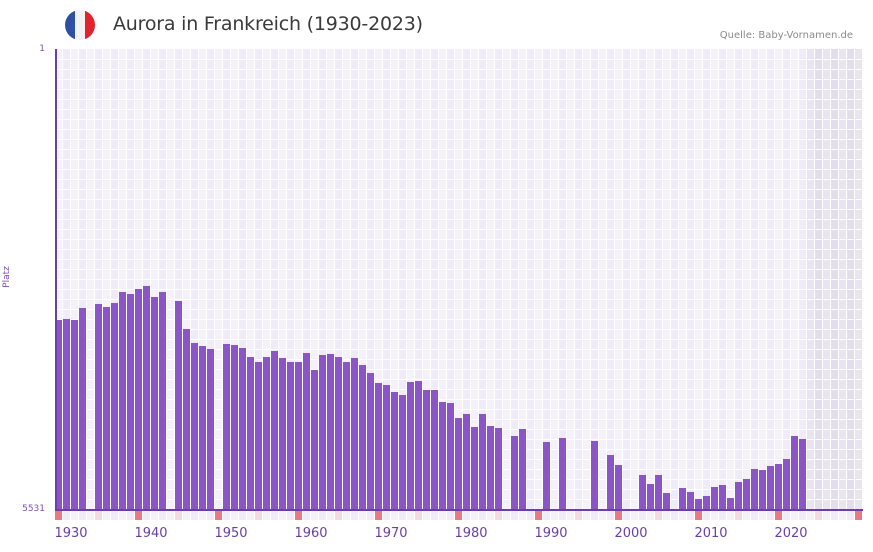  I want to click on bar-1988, so click(522, 469).